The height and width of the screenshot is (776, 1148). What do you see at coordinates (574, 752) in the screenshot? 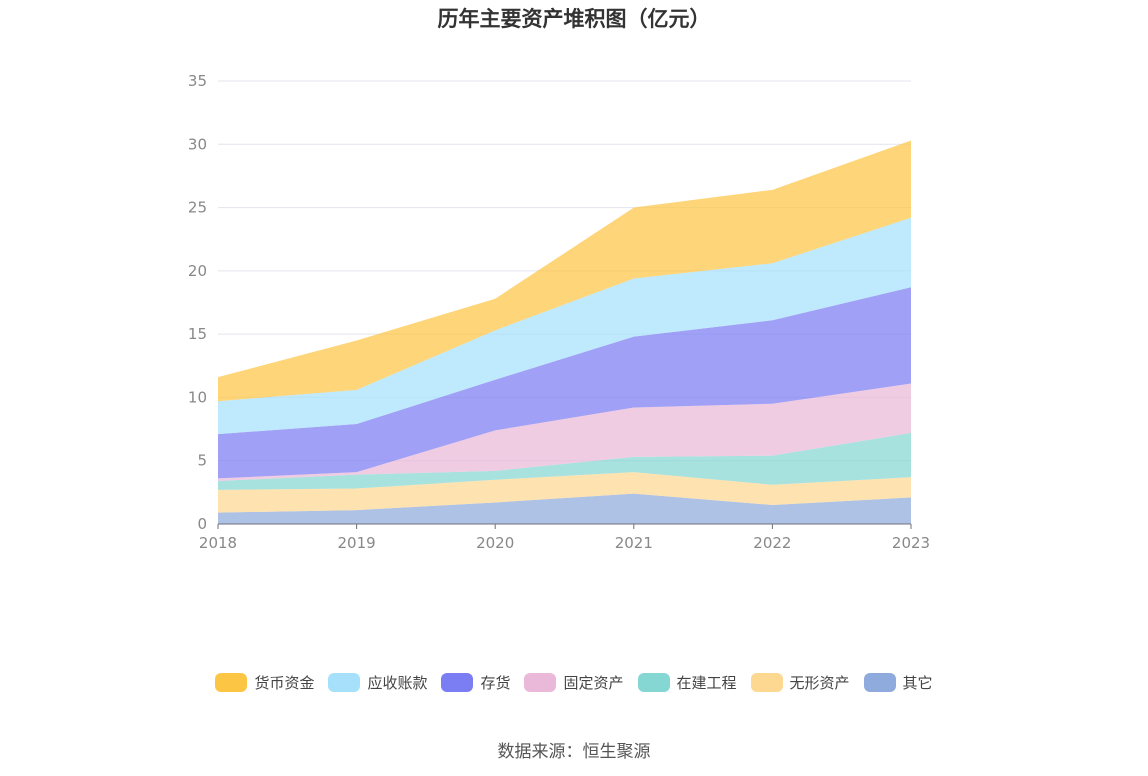
I see `data-source: 数据来源：恒生聚源` at bounding box center [574, 752].